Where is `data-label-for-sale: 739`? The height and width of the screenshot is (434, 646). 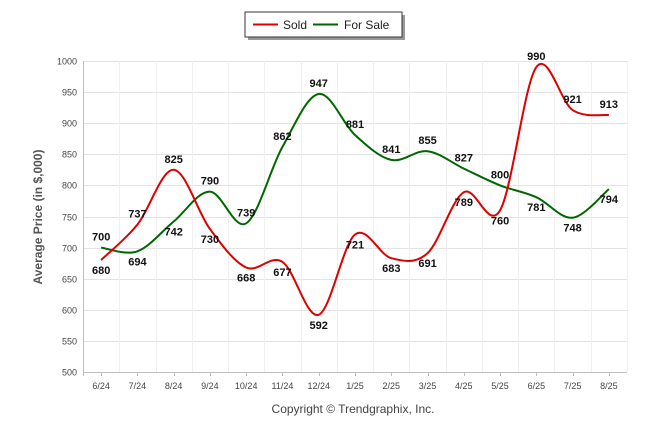 data-label-for-sale: 739 is located at coordinates (246, 213).